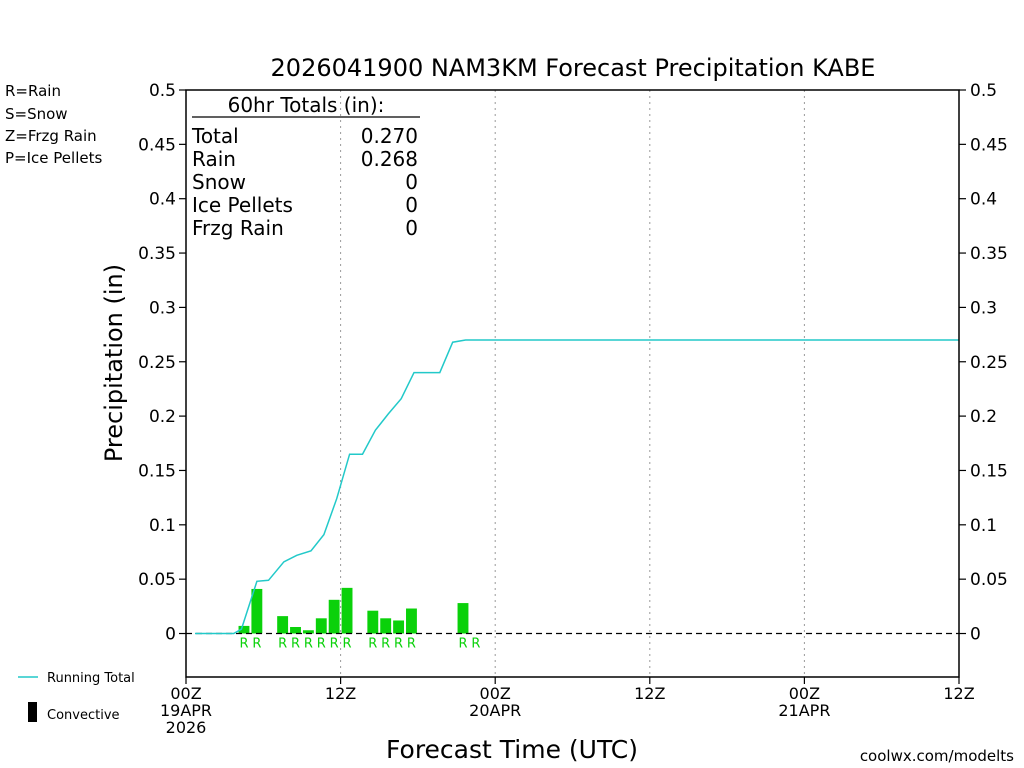  Describe the element at coordinates (162, 417) in the screenshot. I see `y-tick-left-label: 0.2` at that location.